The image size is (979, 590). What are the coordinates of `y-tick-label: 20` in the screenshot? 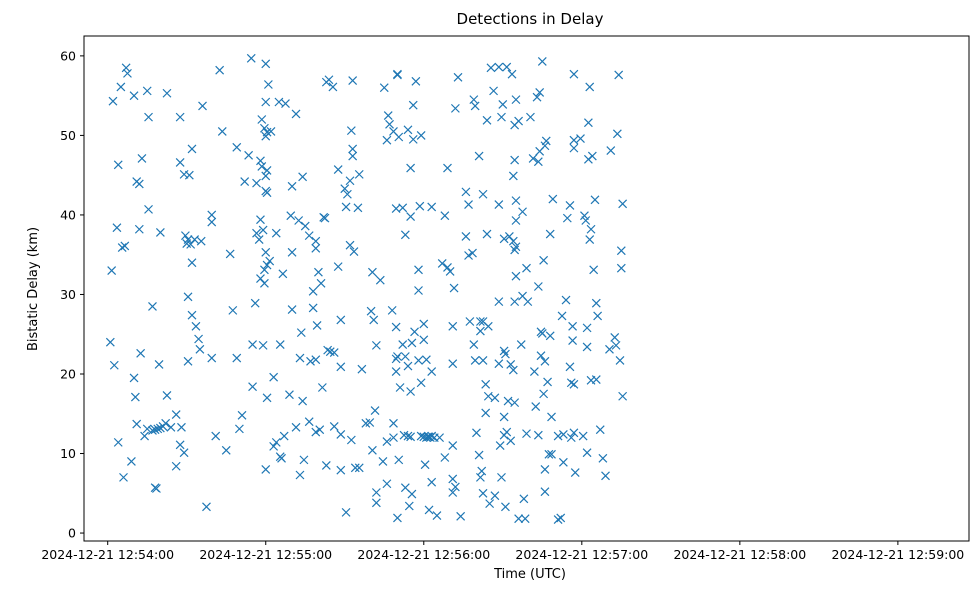 It's located at (68, 373).